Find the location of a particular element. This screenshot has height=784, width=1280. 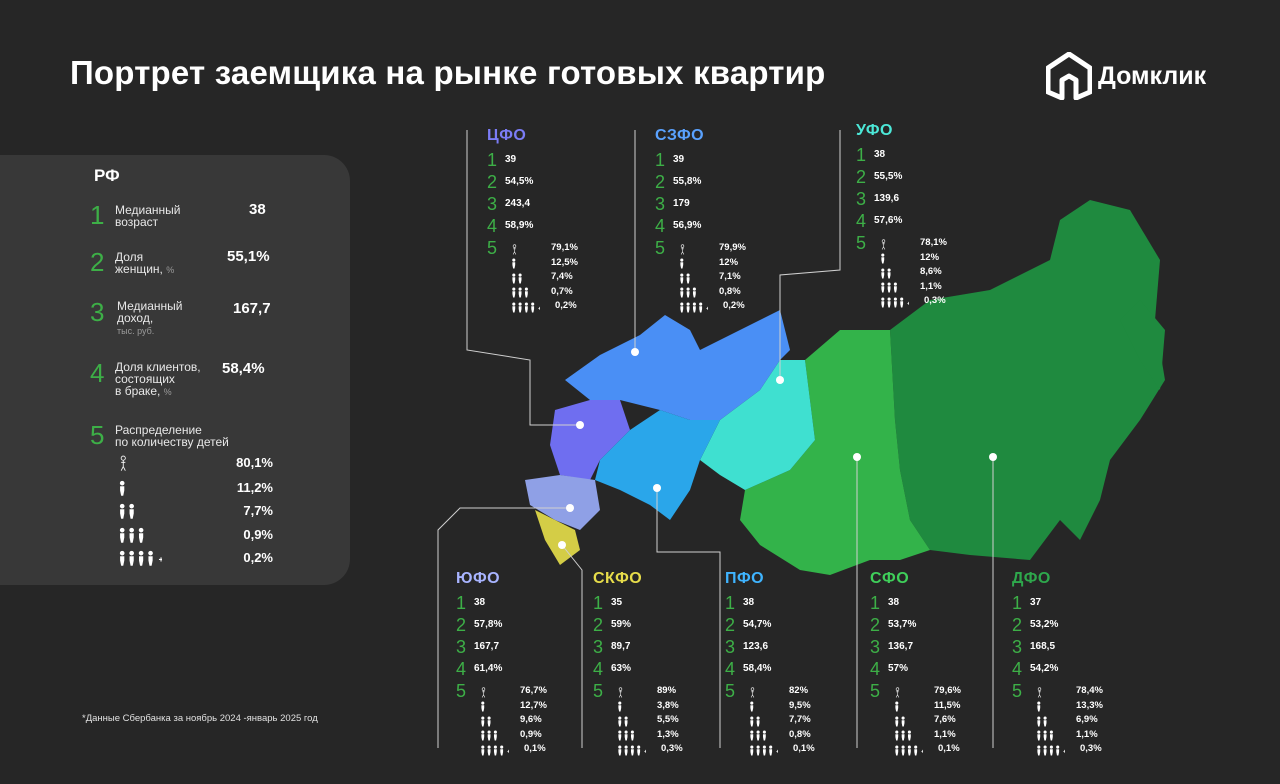

district-metric-value: 61,4% is located at coordinates (488, 668).